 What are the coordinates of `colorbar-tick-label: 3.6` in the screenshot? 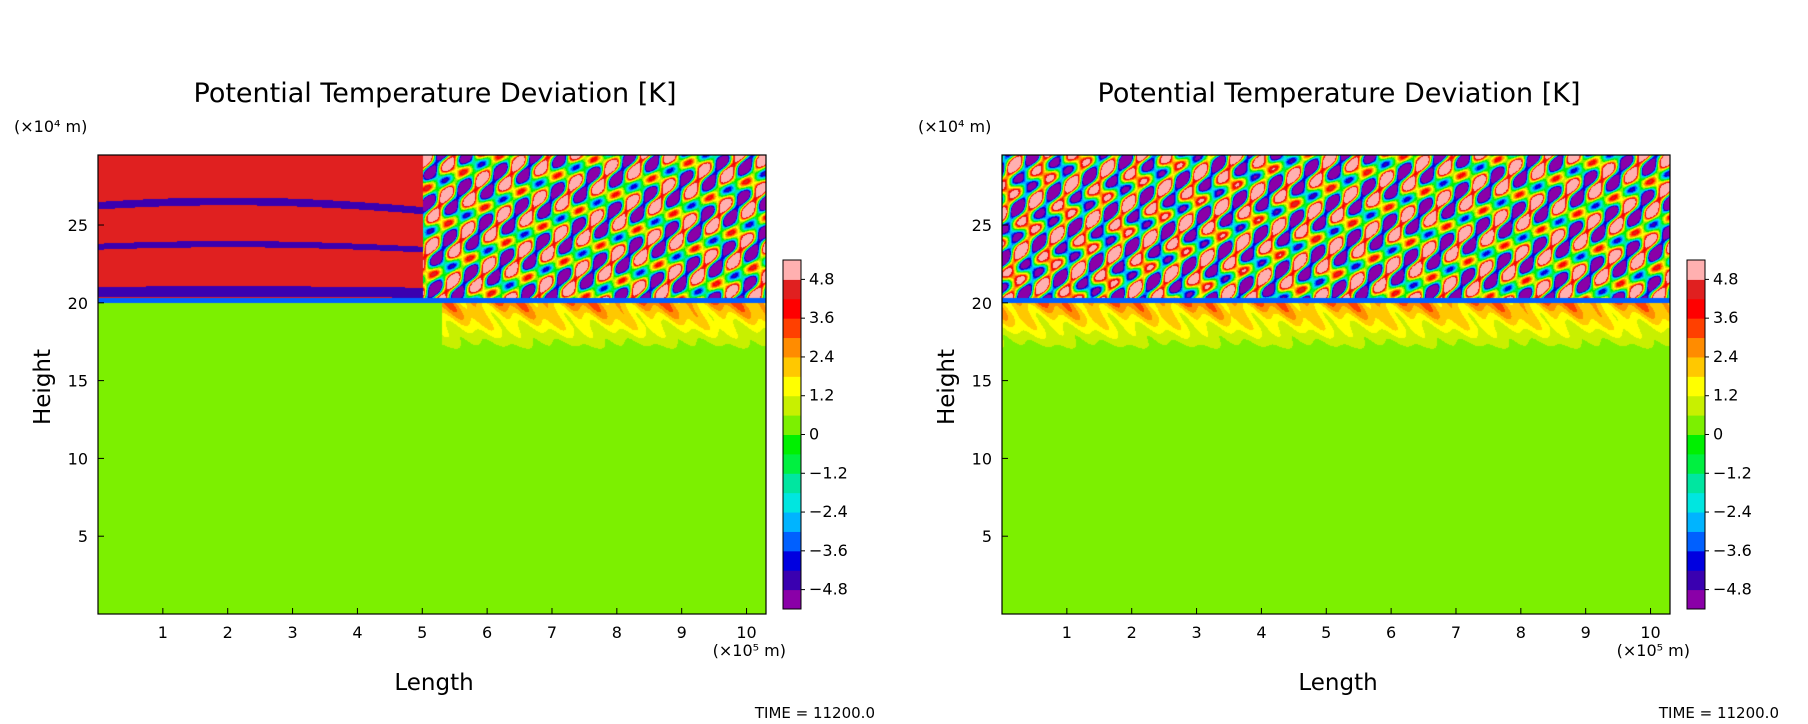 It's located at (821, 317).